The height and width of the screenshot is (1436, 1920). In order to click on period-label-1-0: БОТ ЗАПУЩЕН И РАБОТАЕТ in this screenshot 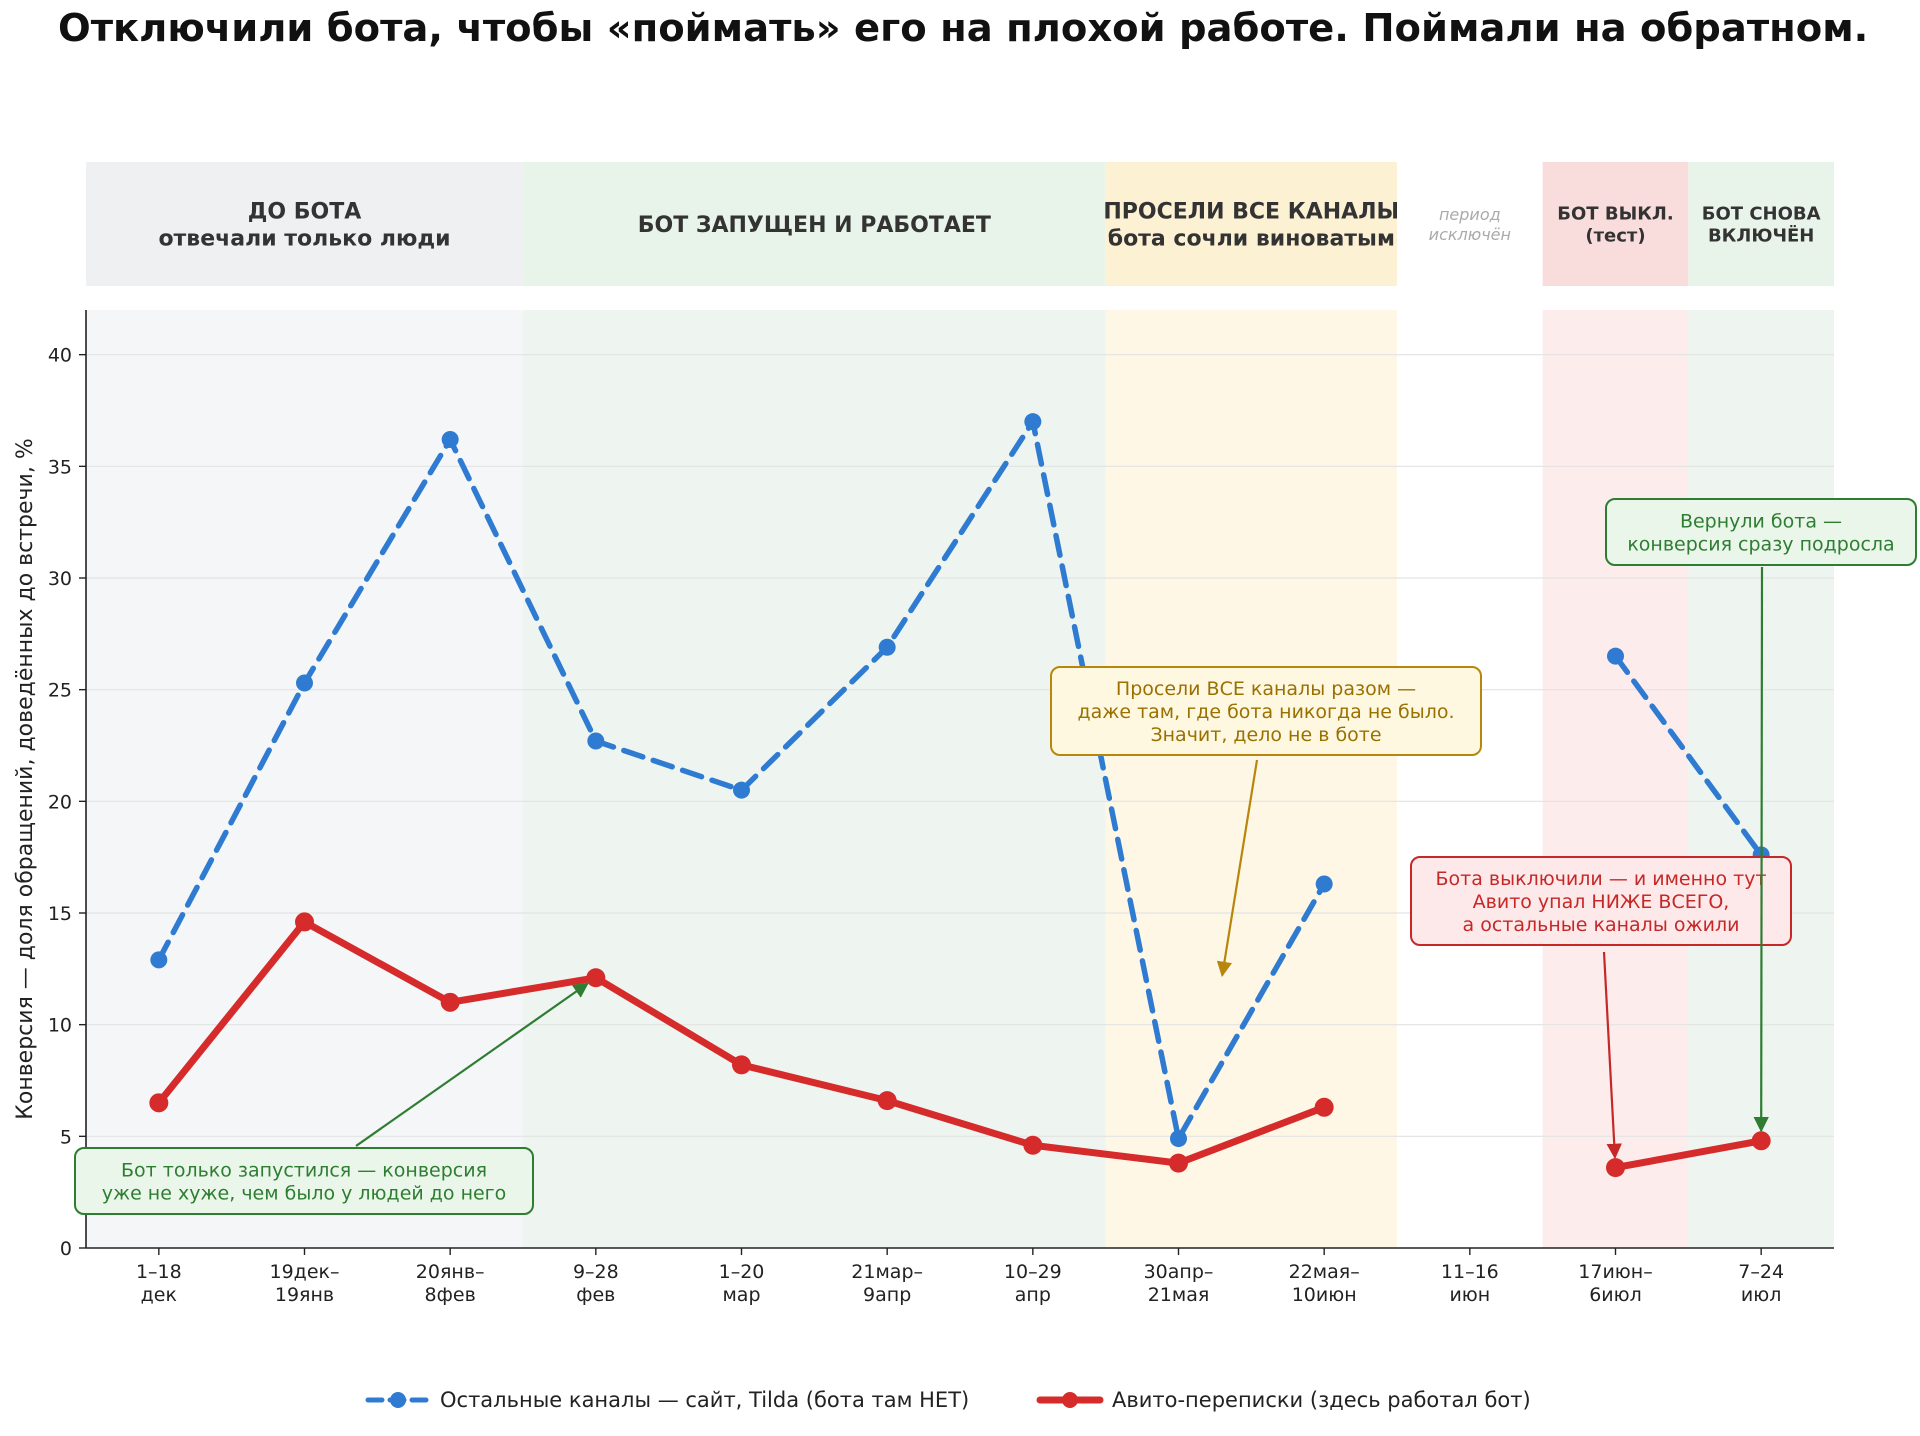, I will do `click(814, 225)`.